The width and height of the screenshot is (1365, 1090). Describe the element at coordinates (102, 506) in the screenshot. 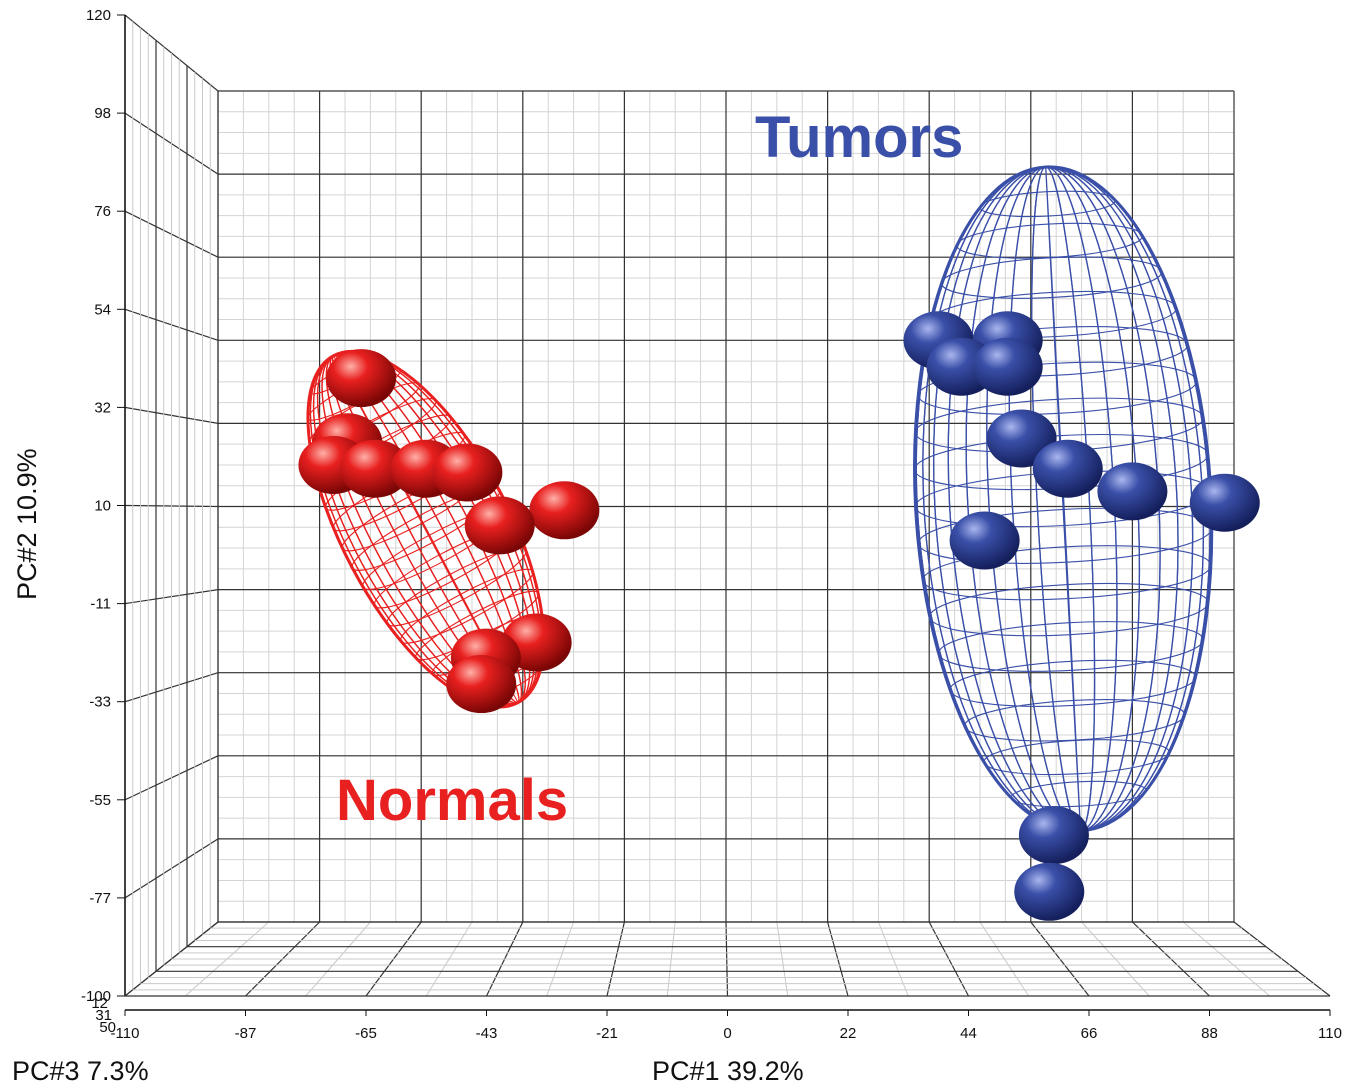

I see `y-tick-label: 10` at that location.